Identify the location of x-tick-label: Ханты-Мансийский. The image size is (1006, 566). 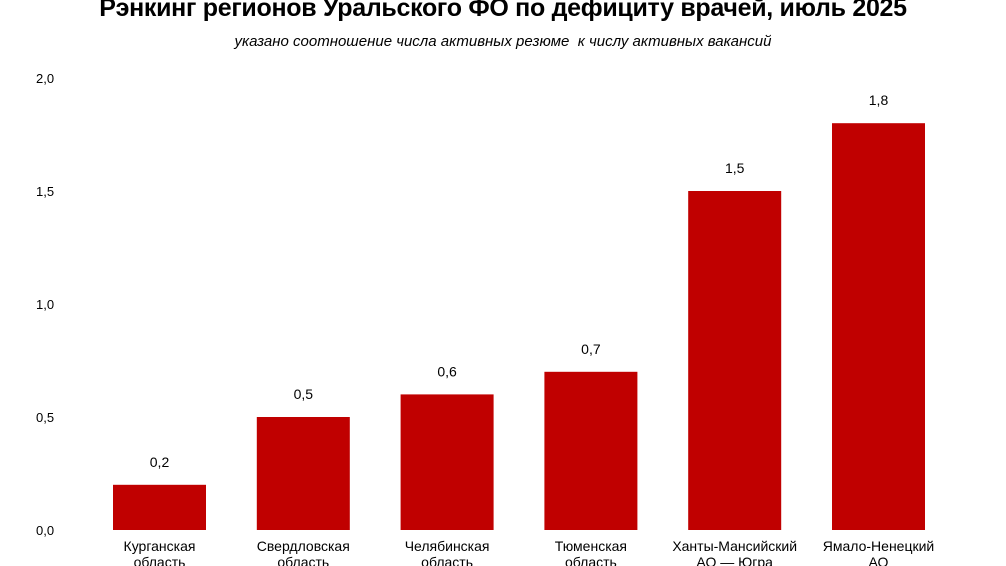
(734, 546).